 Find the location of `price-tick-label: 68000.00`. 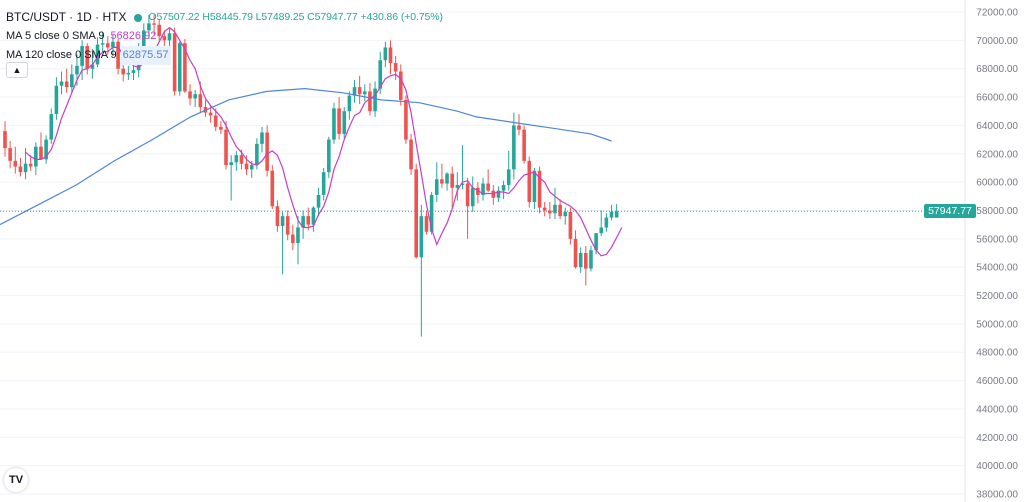

price-tick-label: 68000.00 is located at coordinates (997, 69).